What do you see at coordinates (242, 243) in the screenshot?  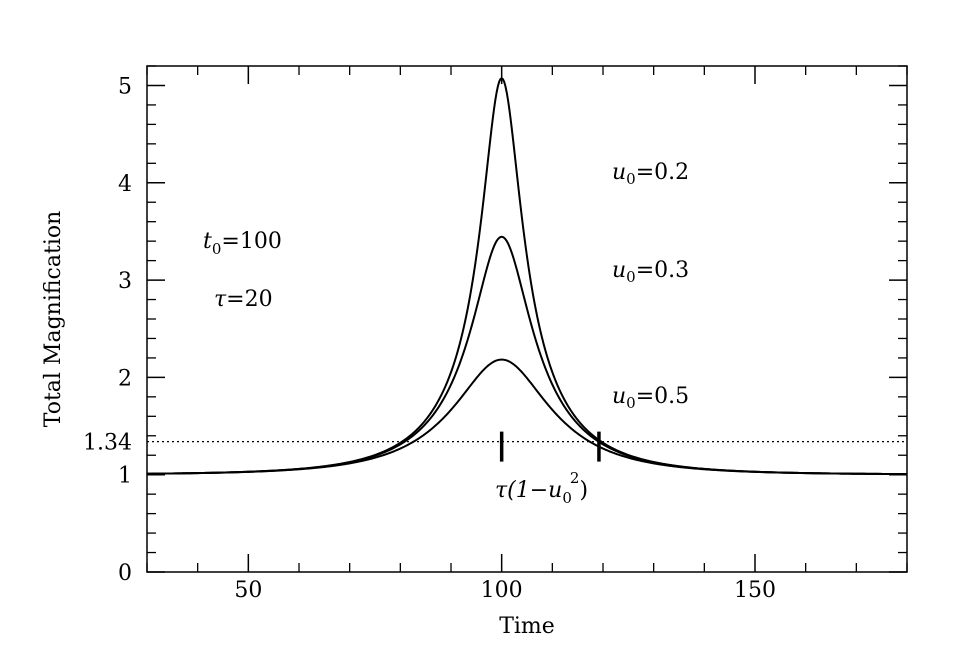 I see `t0-annotation: t0=100` at bounding box center [242, 243].